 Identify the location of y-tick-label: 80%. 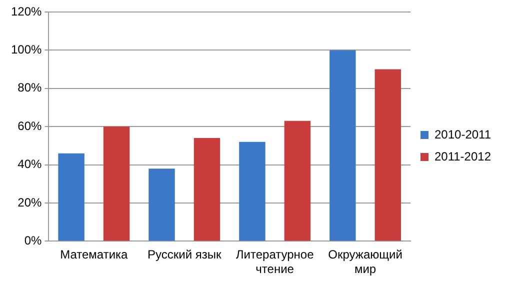
(30, 87).